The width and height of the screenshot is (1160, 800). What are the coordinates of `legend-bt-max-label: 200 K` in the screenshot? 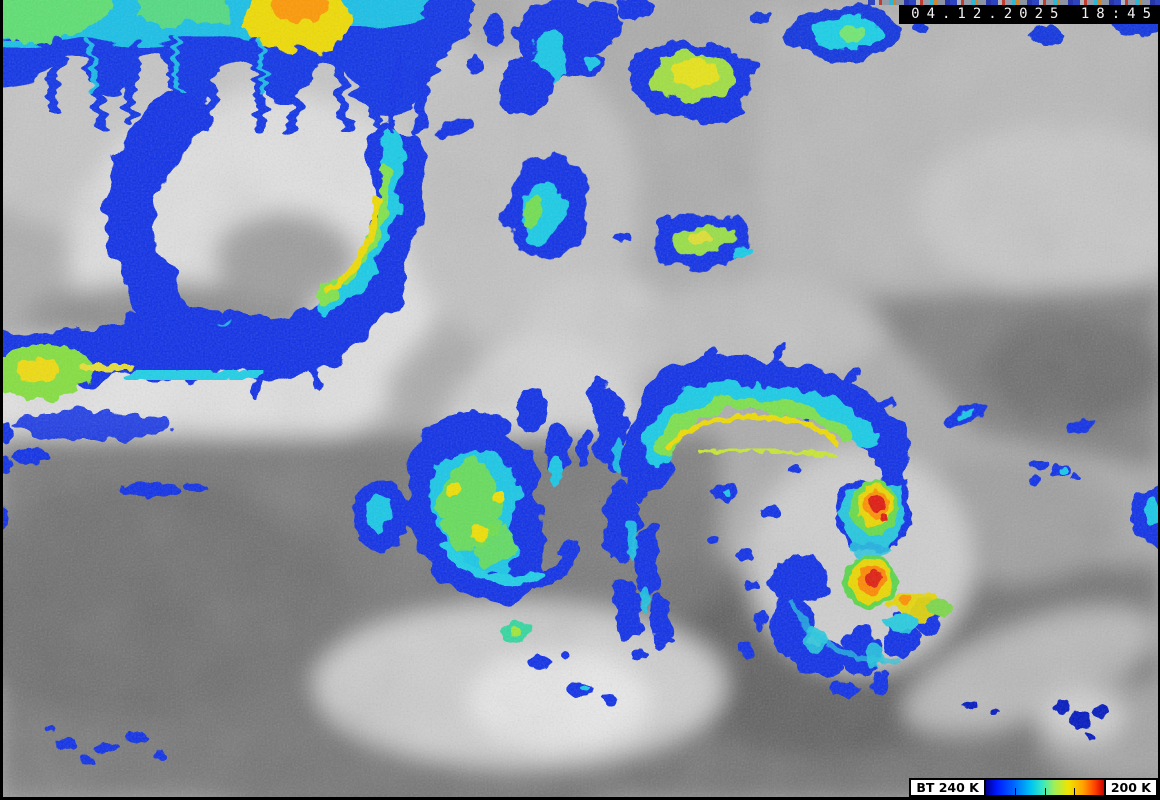 It's located at (1130, 787).